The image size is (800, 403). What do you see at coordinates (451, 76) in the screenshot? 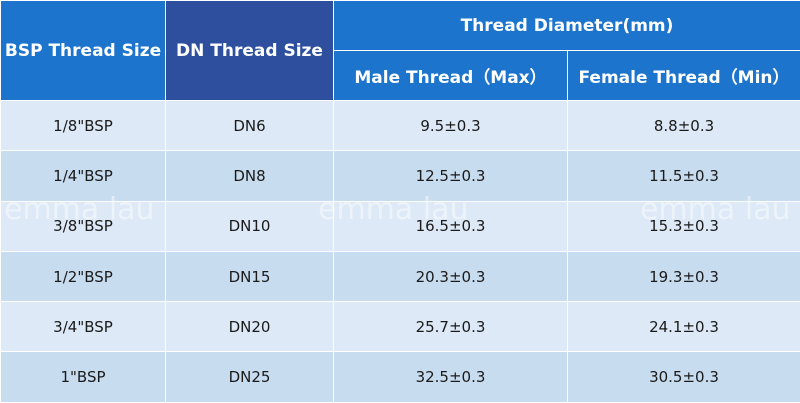
I see `header-cell: Male Thread（Max）` at bounding box center [451, 76].